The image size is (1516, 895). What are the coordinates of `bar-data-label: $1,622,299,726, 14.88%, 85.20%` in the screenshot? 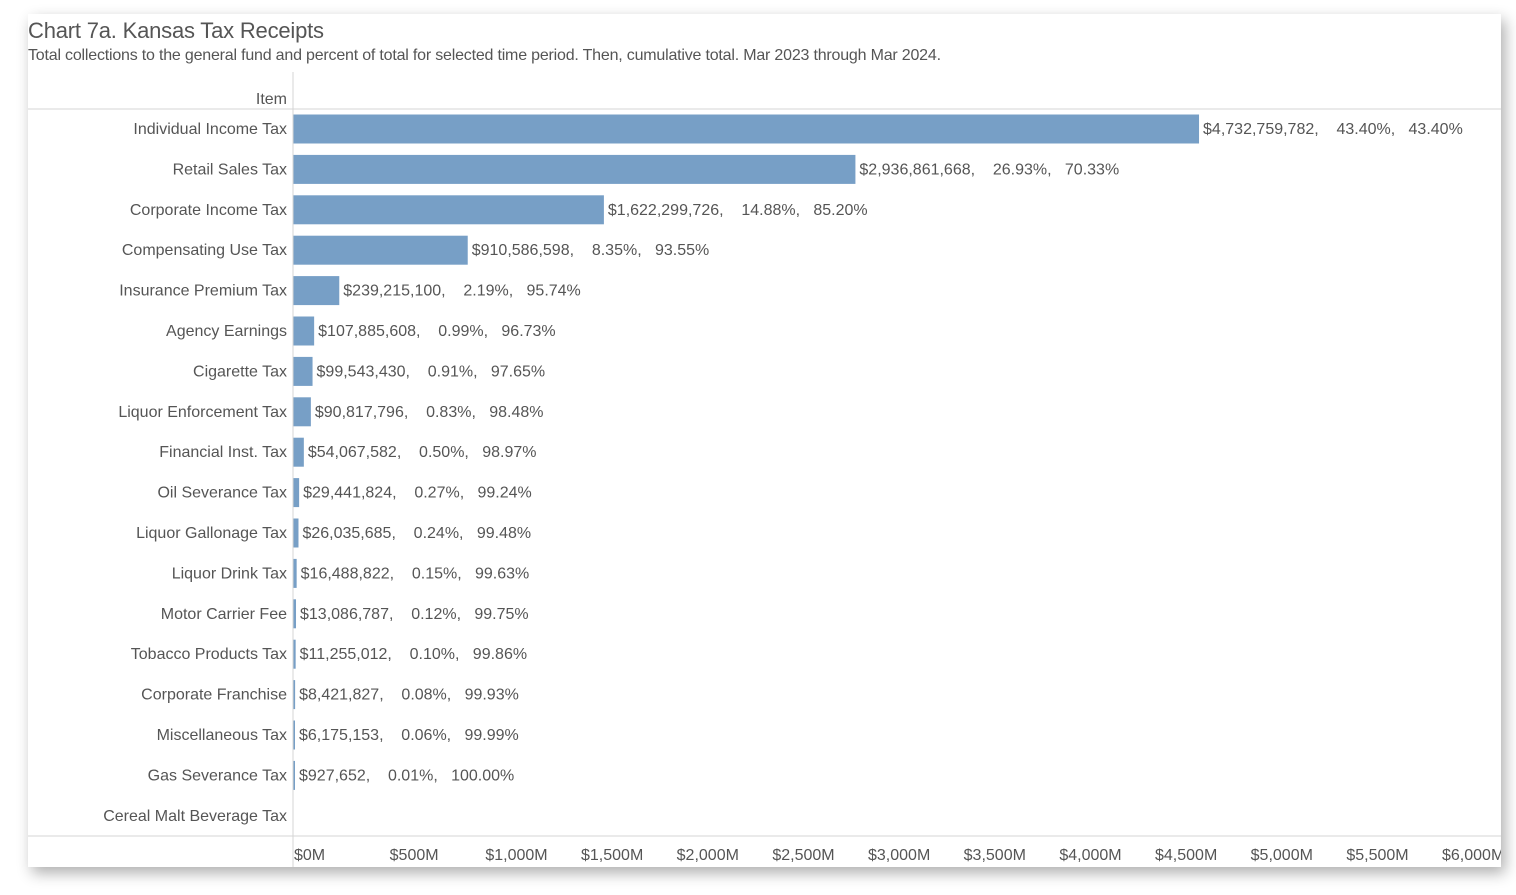 It's located at (738, 210).